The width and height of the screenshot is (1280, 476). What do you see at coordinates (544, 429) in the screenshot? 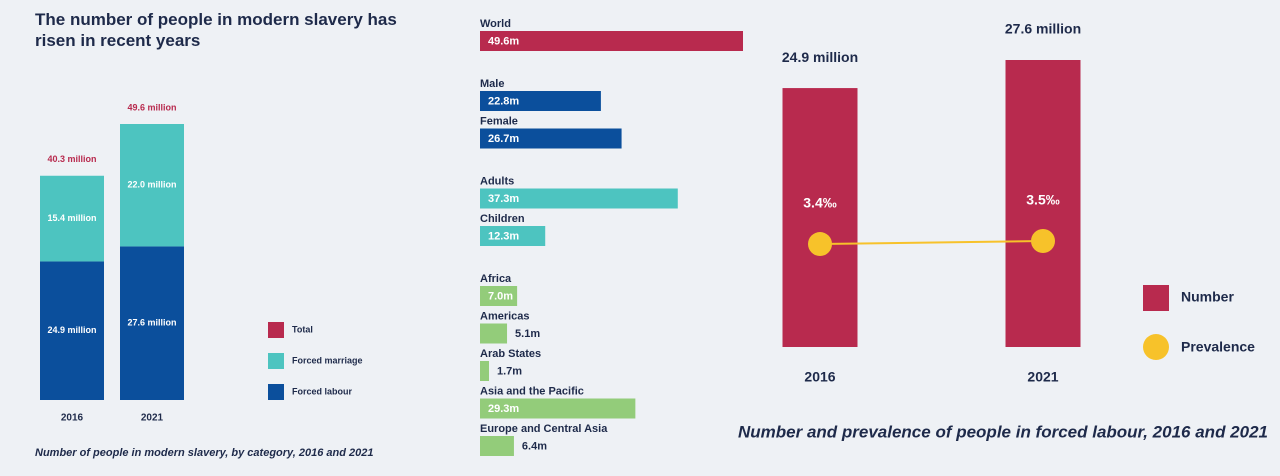
I see `category-label: Europe and Central Asia` at bounding box center [544, 429].